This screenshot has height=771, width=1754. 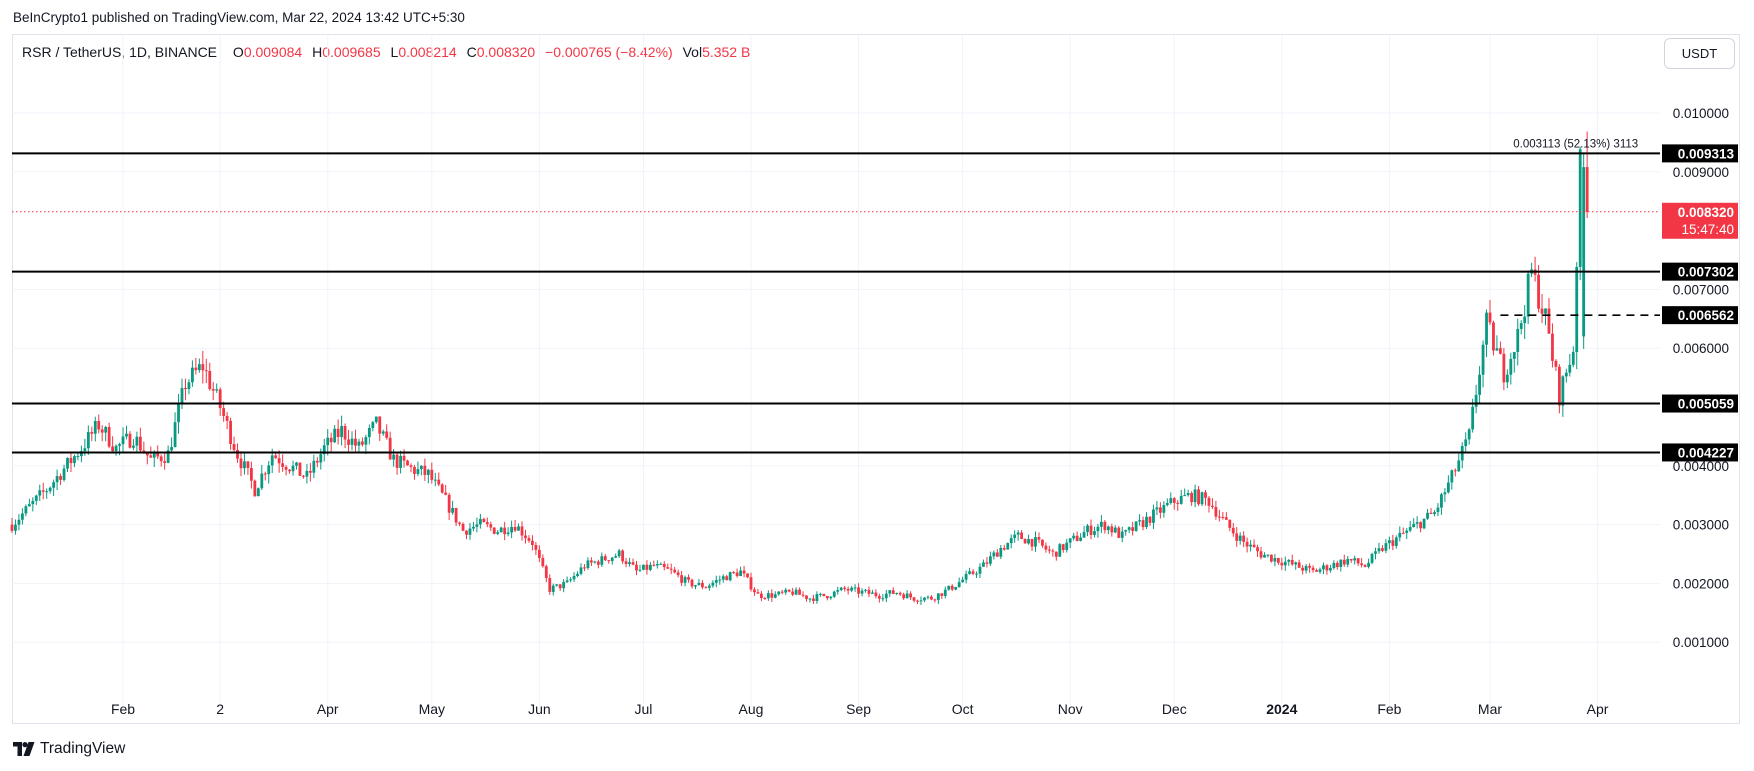 I want to click on close-label: C, so click(x=471, y=52).